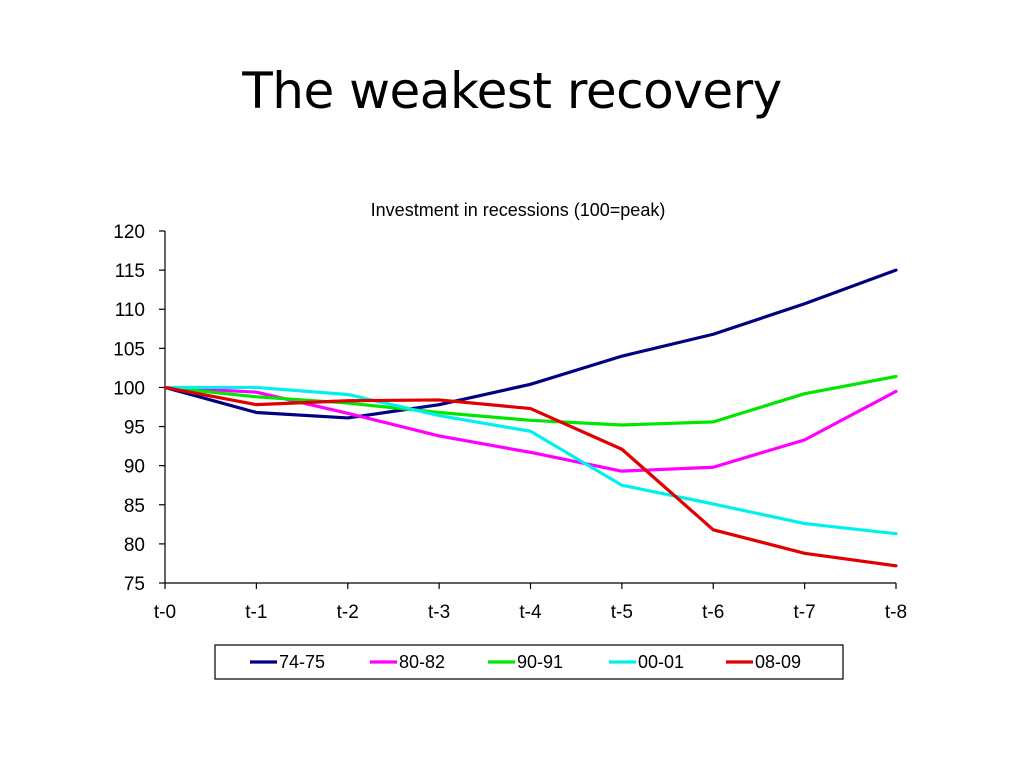 Image resolution: width=1024 pixels, height=768 pixels. I want to click on x-tick-label: t-1, so click(256, 612).